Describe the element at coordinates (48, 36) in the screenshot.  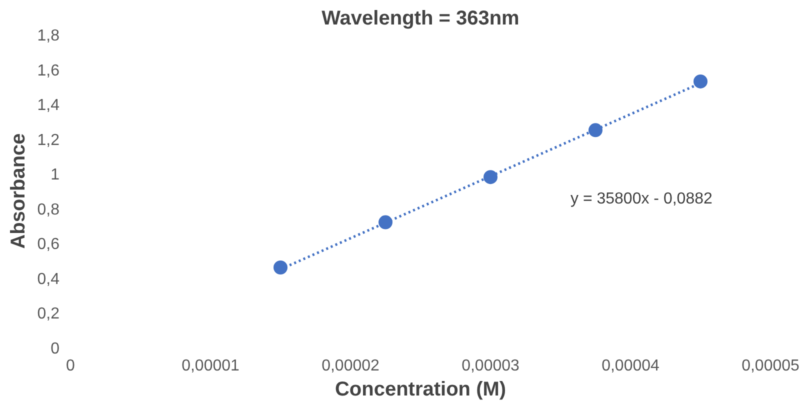
I see `y-tick-label: 1,8` at that location.